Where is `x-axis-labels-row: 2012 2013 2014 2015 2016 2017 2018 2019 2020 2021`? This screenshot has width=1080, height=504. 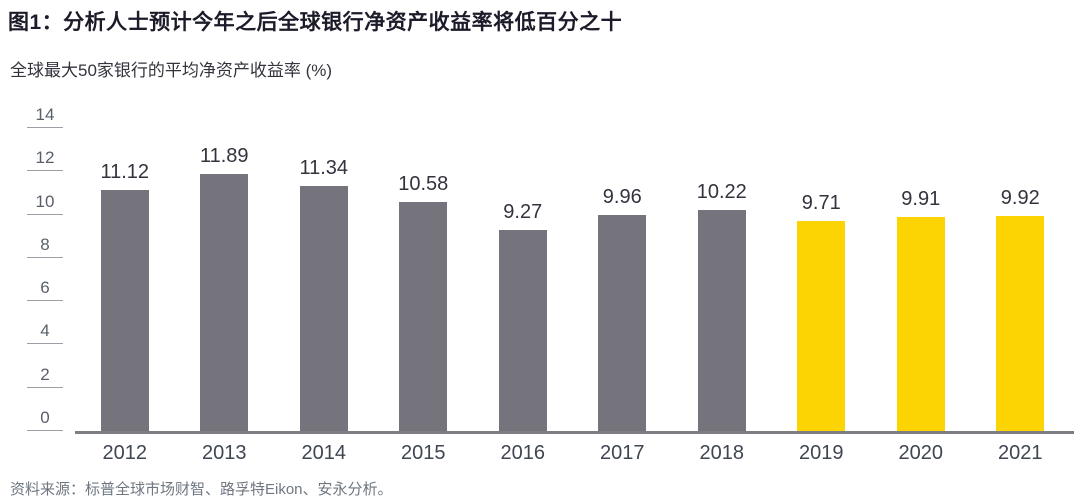
x-axis-labels-row: 2012 2013 2014 2015 2016 2017 2018 2019 2020 2021 is located at coordinates (574, 453).